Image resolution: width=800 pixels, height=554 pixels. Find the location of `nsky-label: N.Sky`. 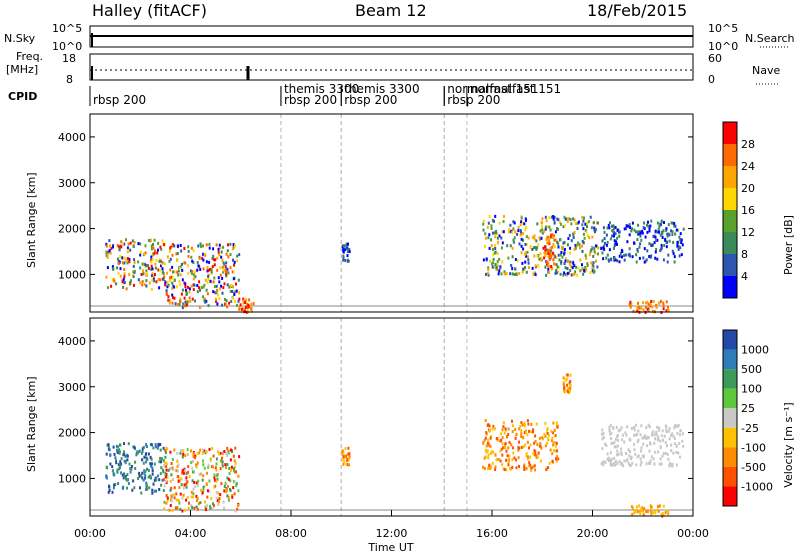

nsky-label: N.Sky is located at coordinates (20, 38).